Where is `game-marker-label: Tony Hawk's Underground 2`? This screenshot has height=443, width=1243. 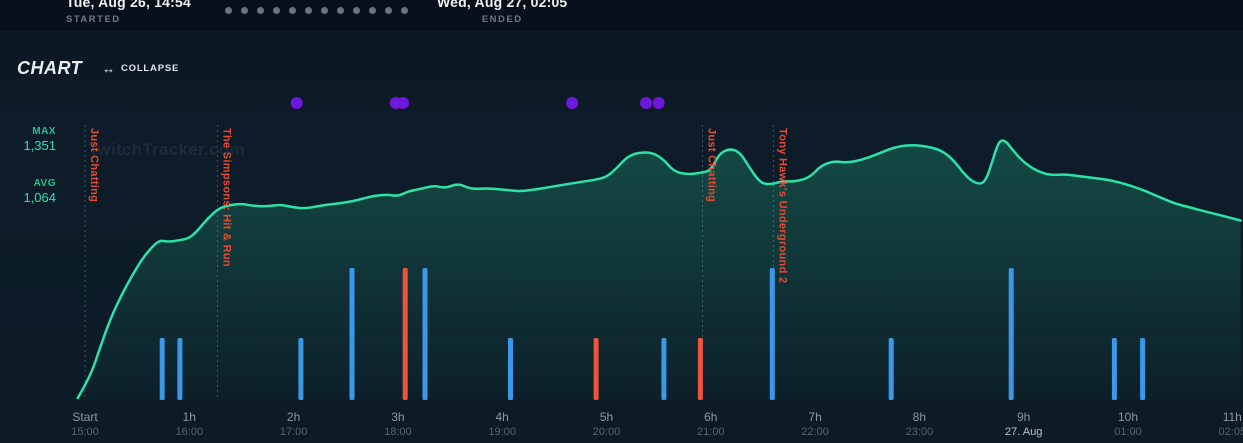 game-marker-label: Tony Hawk's Underground 2 is located at coordinates (782, 206).